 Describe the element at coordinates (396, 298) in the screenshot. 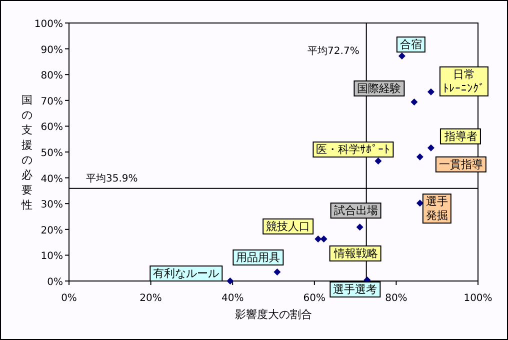

I see `x-tick-label: 80%` at that location.